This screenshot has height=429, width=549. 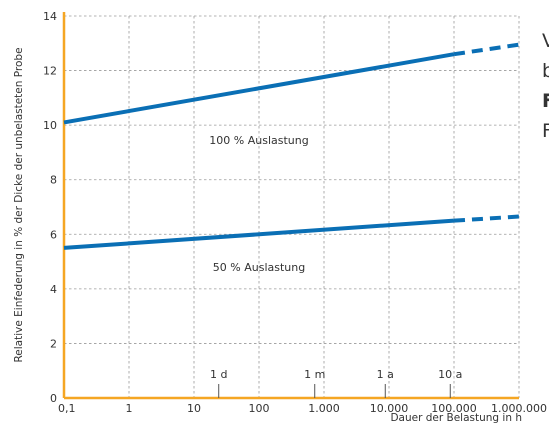 I want to click on time-marker-label: 10 a, so click(x=450, y=374).